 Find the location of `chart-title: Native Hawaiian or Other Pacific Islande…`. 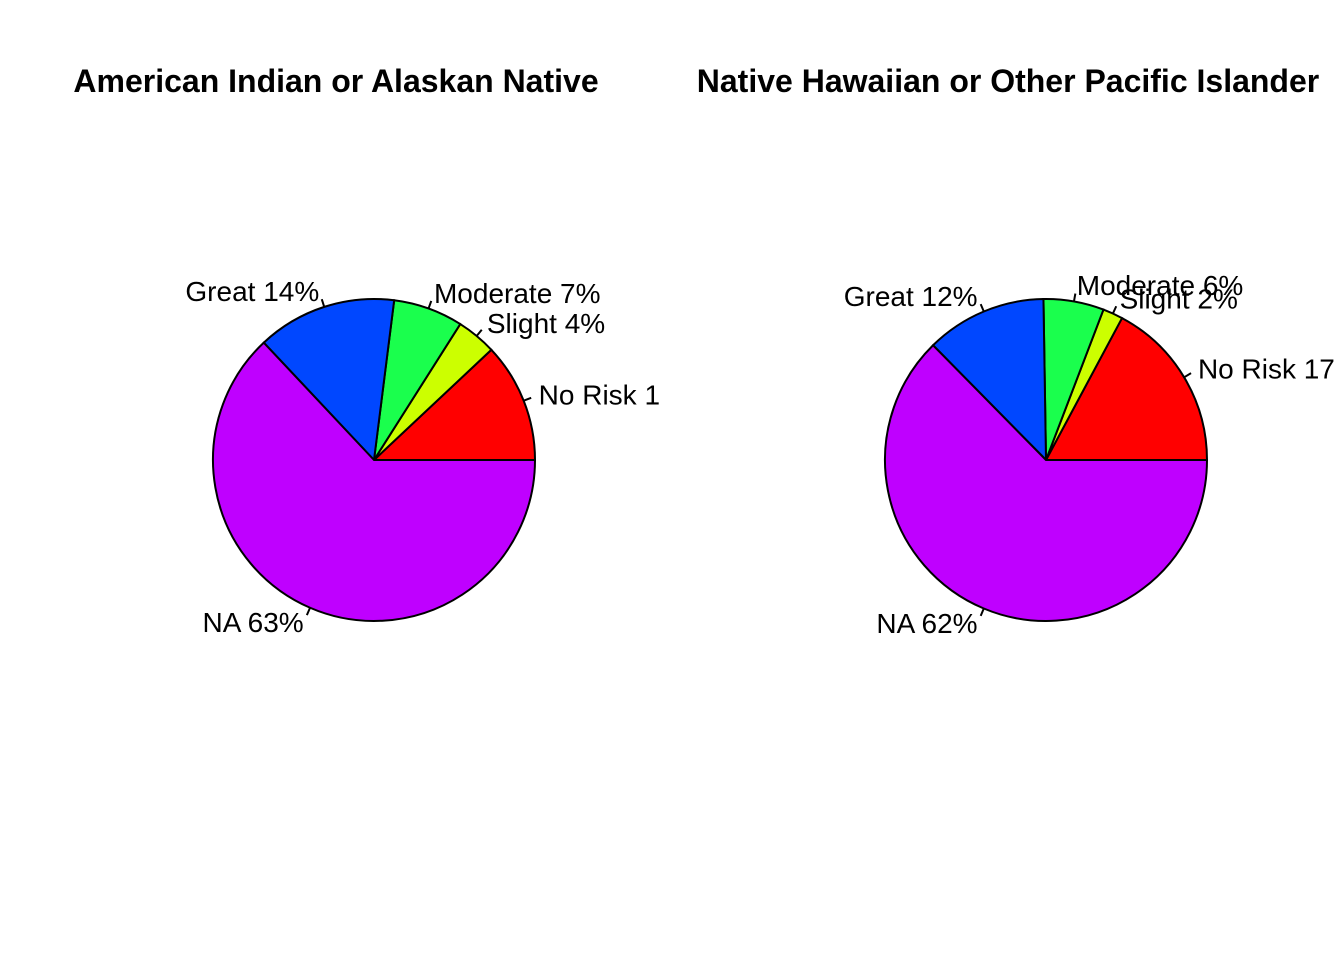

chart-title: Native Hawaiian or Other Pacific Islande… is located at coordinates (1008, 81).